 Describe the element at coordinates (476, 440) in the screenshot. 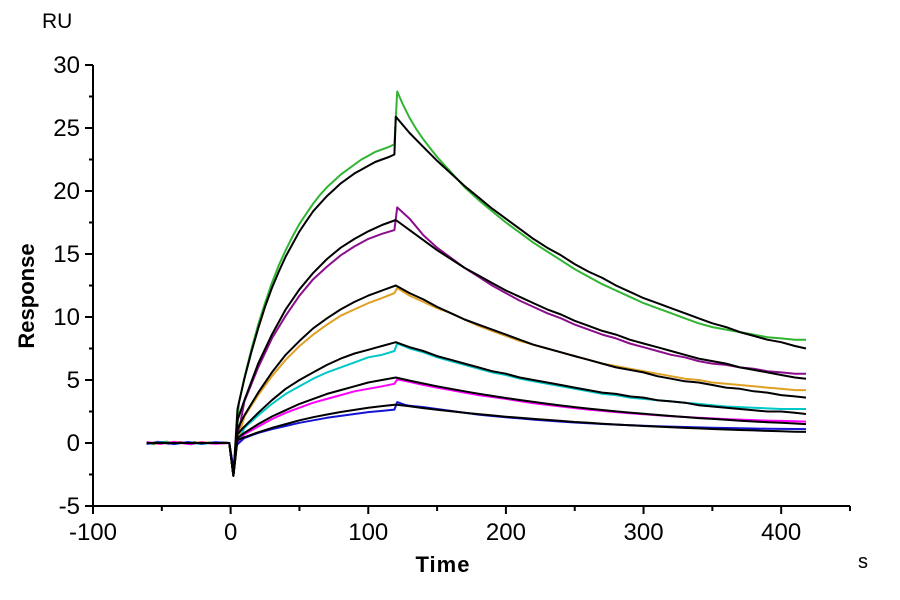

I see `sensorgram-trace-6-fit` at that location.